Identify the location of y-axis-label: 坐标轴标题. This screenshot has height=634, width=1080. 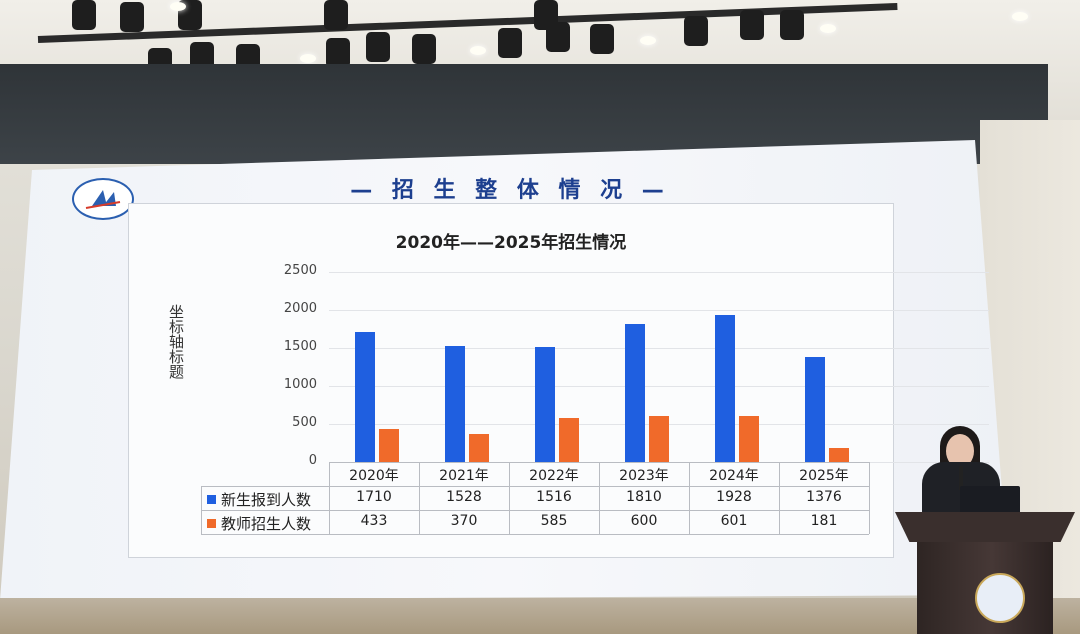
(176, 341).